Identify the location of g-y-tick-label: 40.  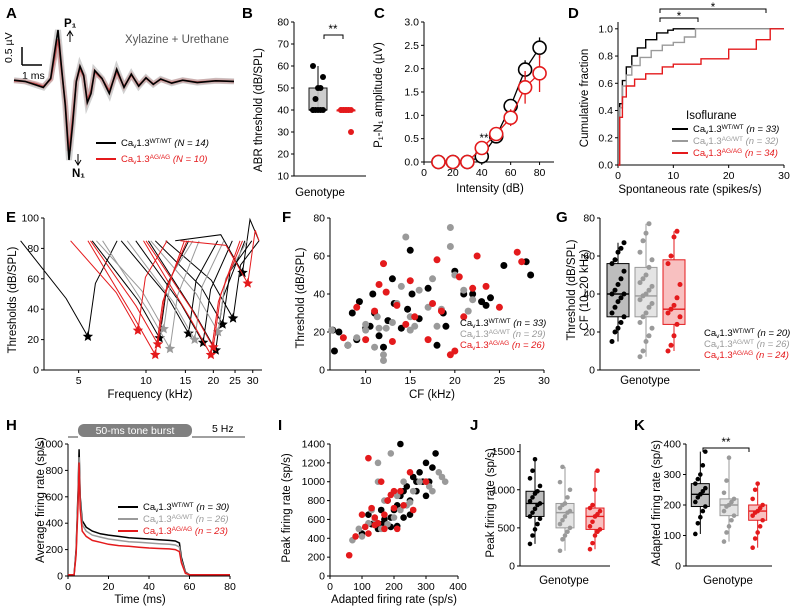
(589, 295).